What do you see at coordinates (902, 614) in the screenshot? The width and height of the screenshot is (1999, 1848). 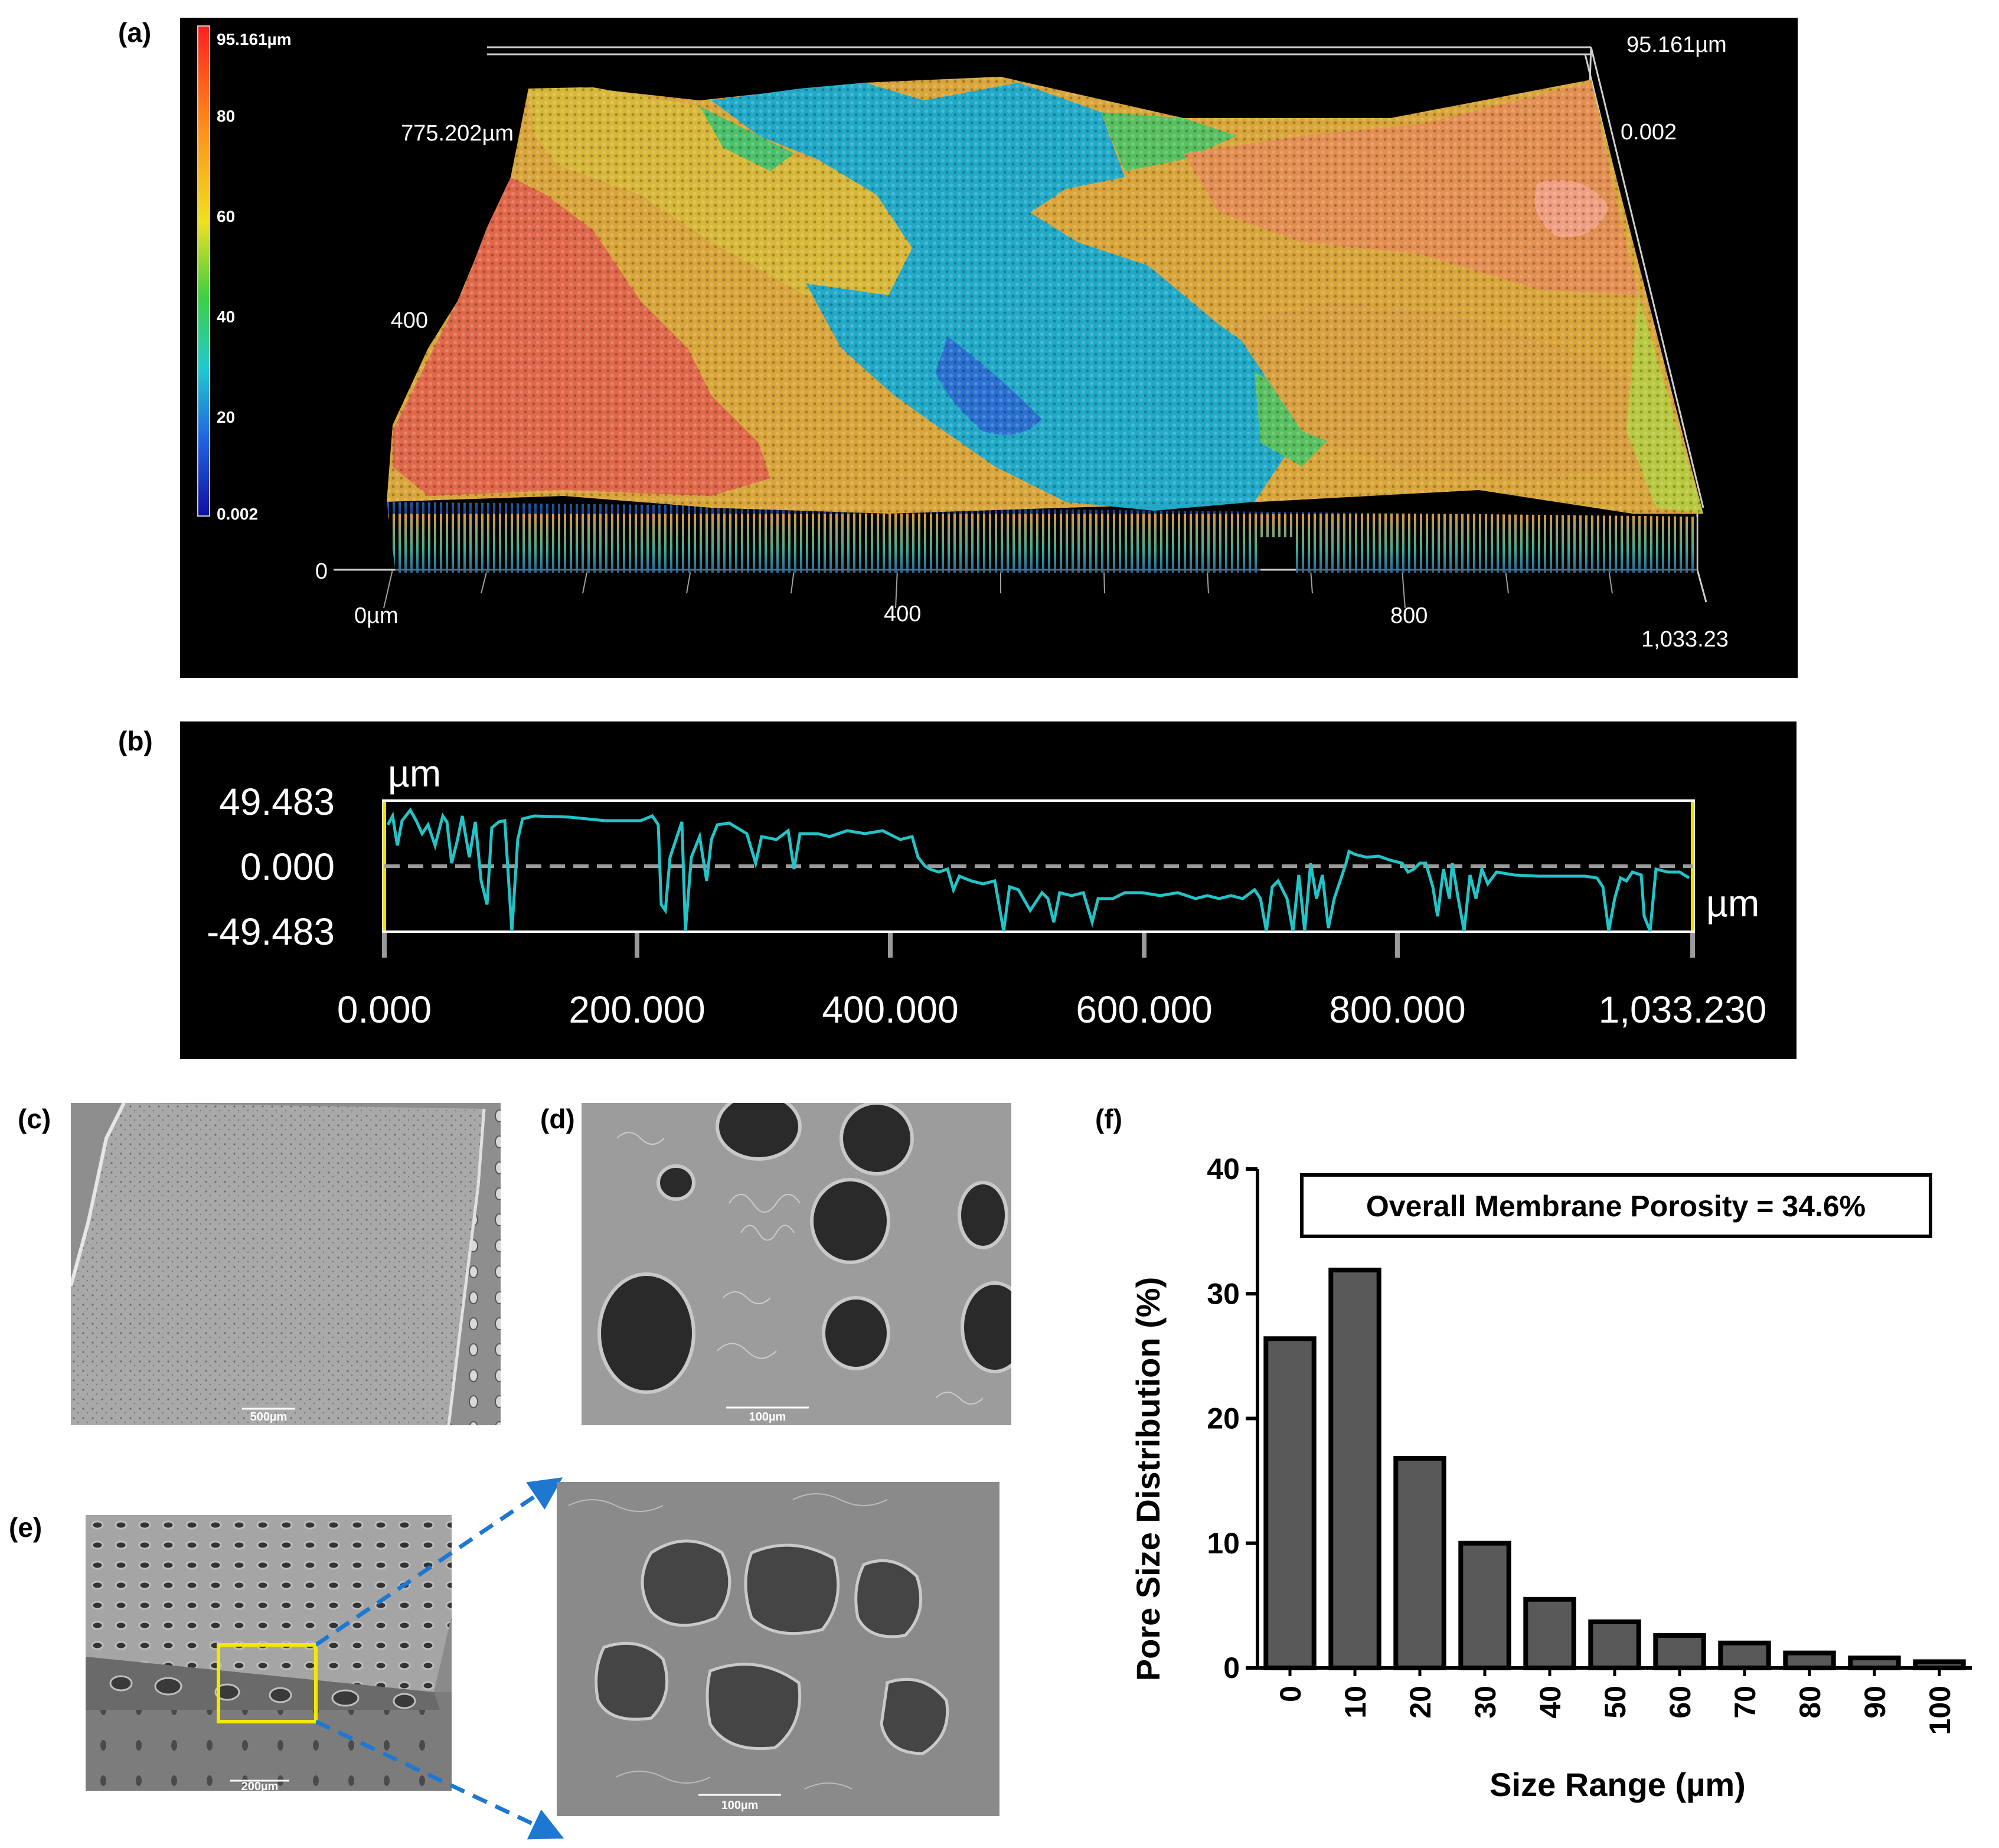 I see `x-axis-label: 400` at bounding box center [902, 614].